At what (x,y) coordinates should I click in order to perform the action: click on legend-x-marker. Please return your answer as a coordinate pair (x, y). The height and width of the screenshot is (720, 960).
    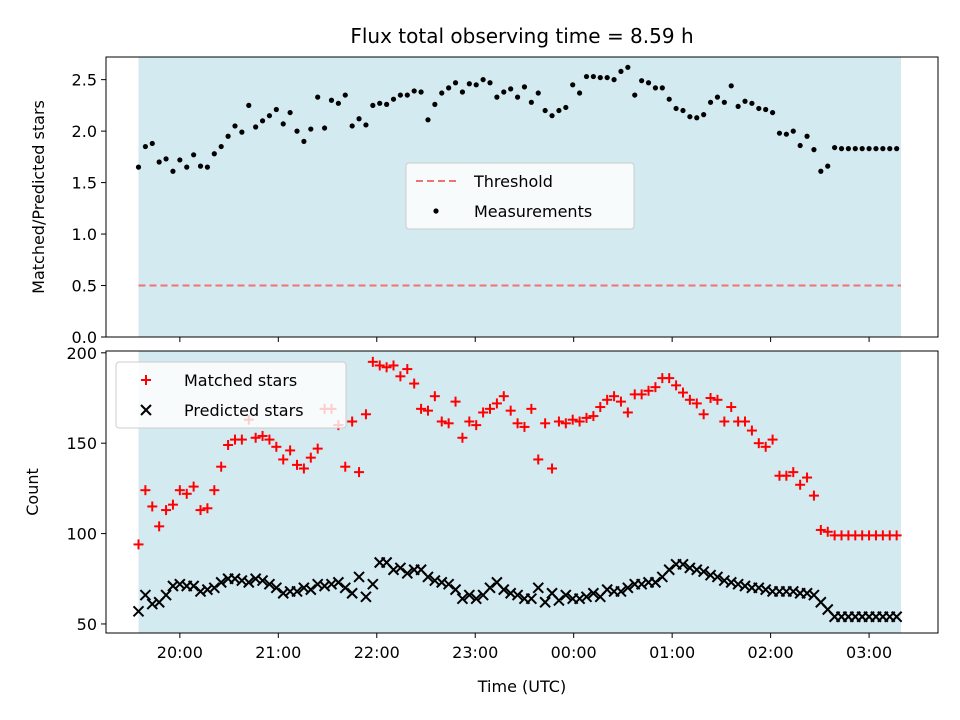
    Looking at the image, I should click on (146, 410).